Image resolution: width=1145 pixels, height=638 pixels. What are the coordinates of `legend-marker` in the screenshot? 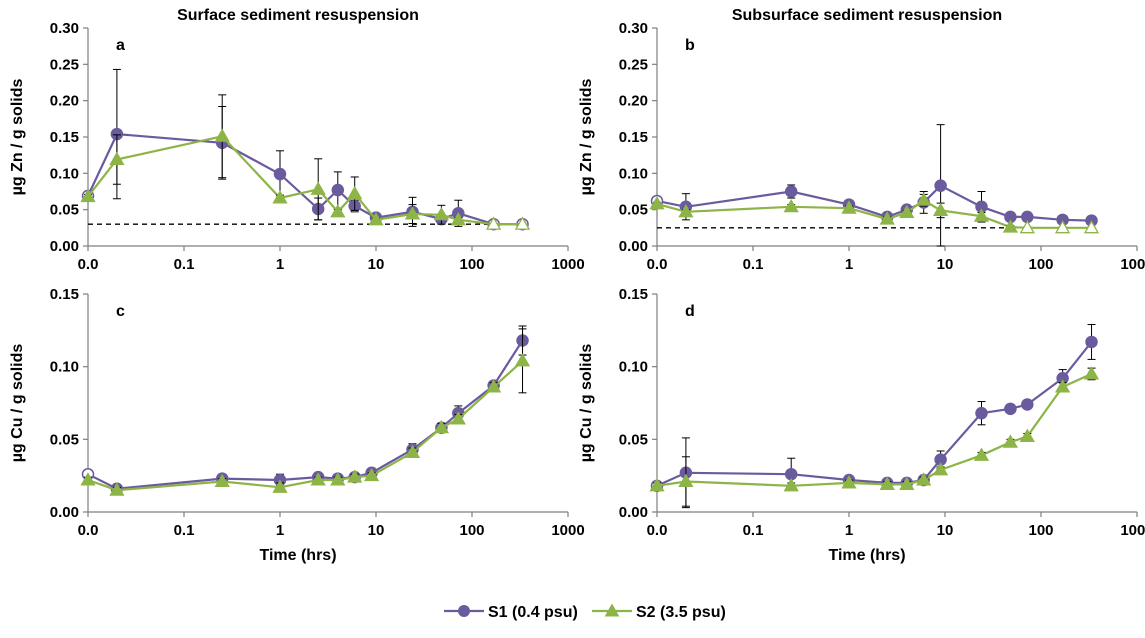 It's located at (464, 611).